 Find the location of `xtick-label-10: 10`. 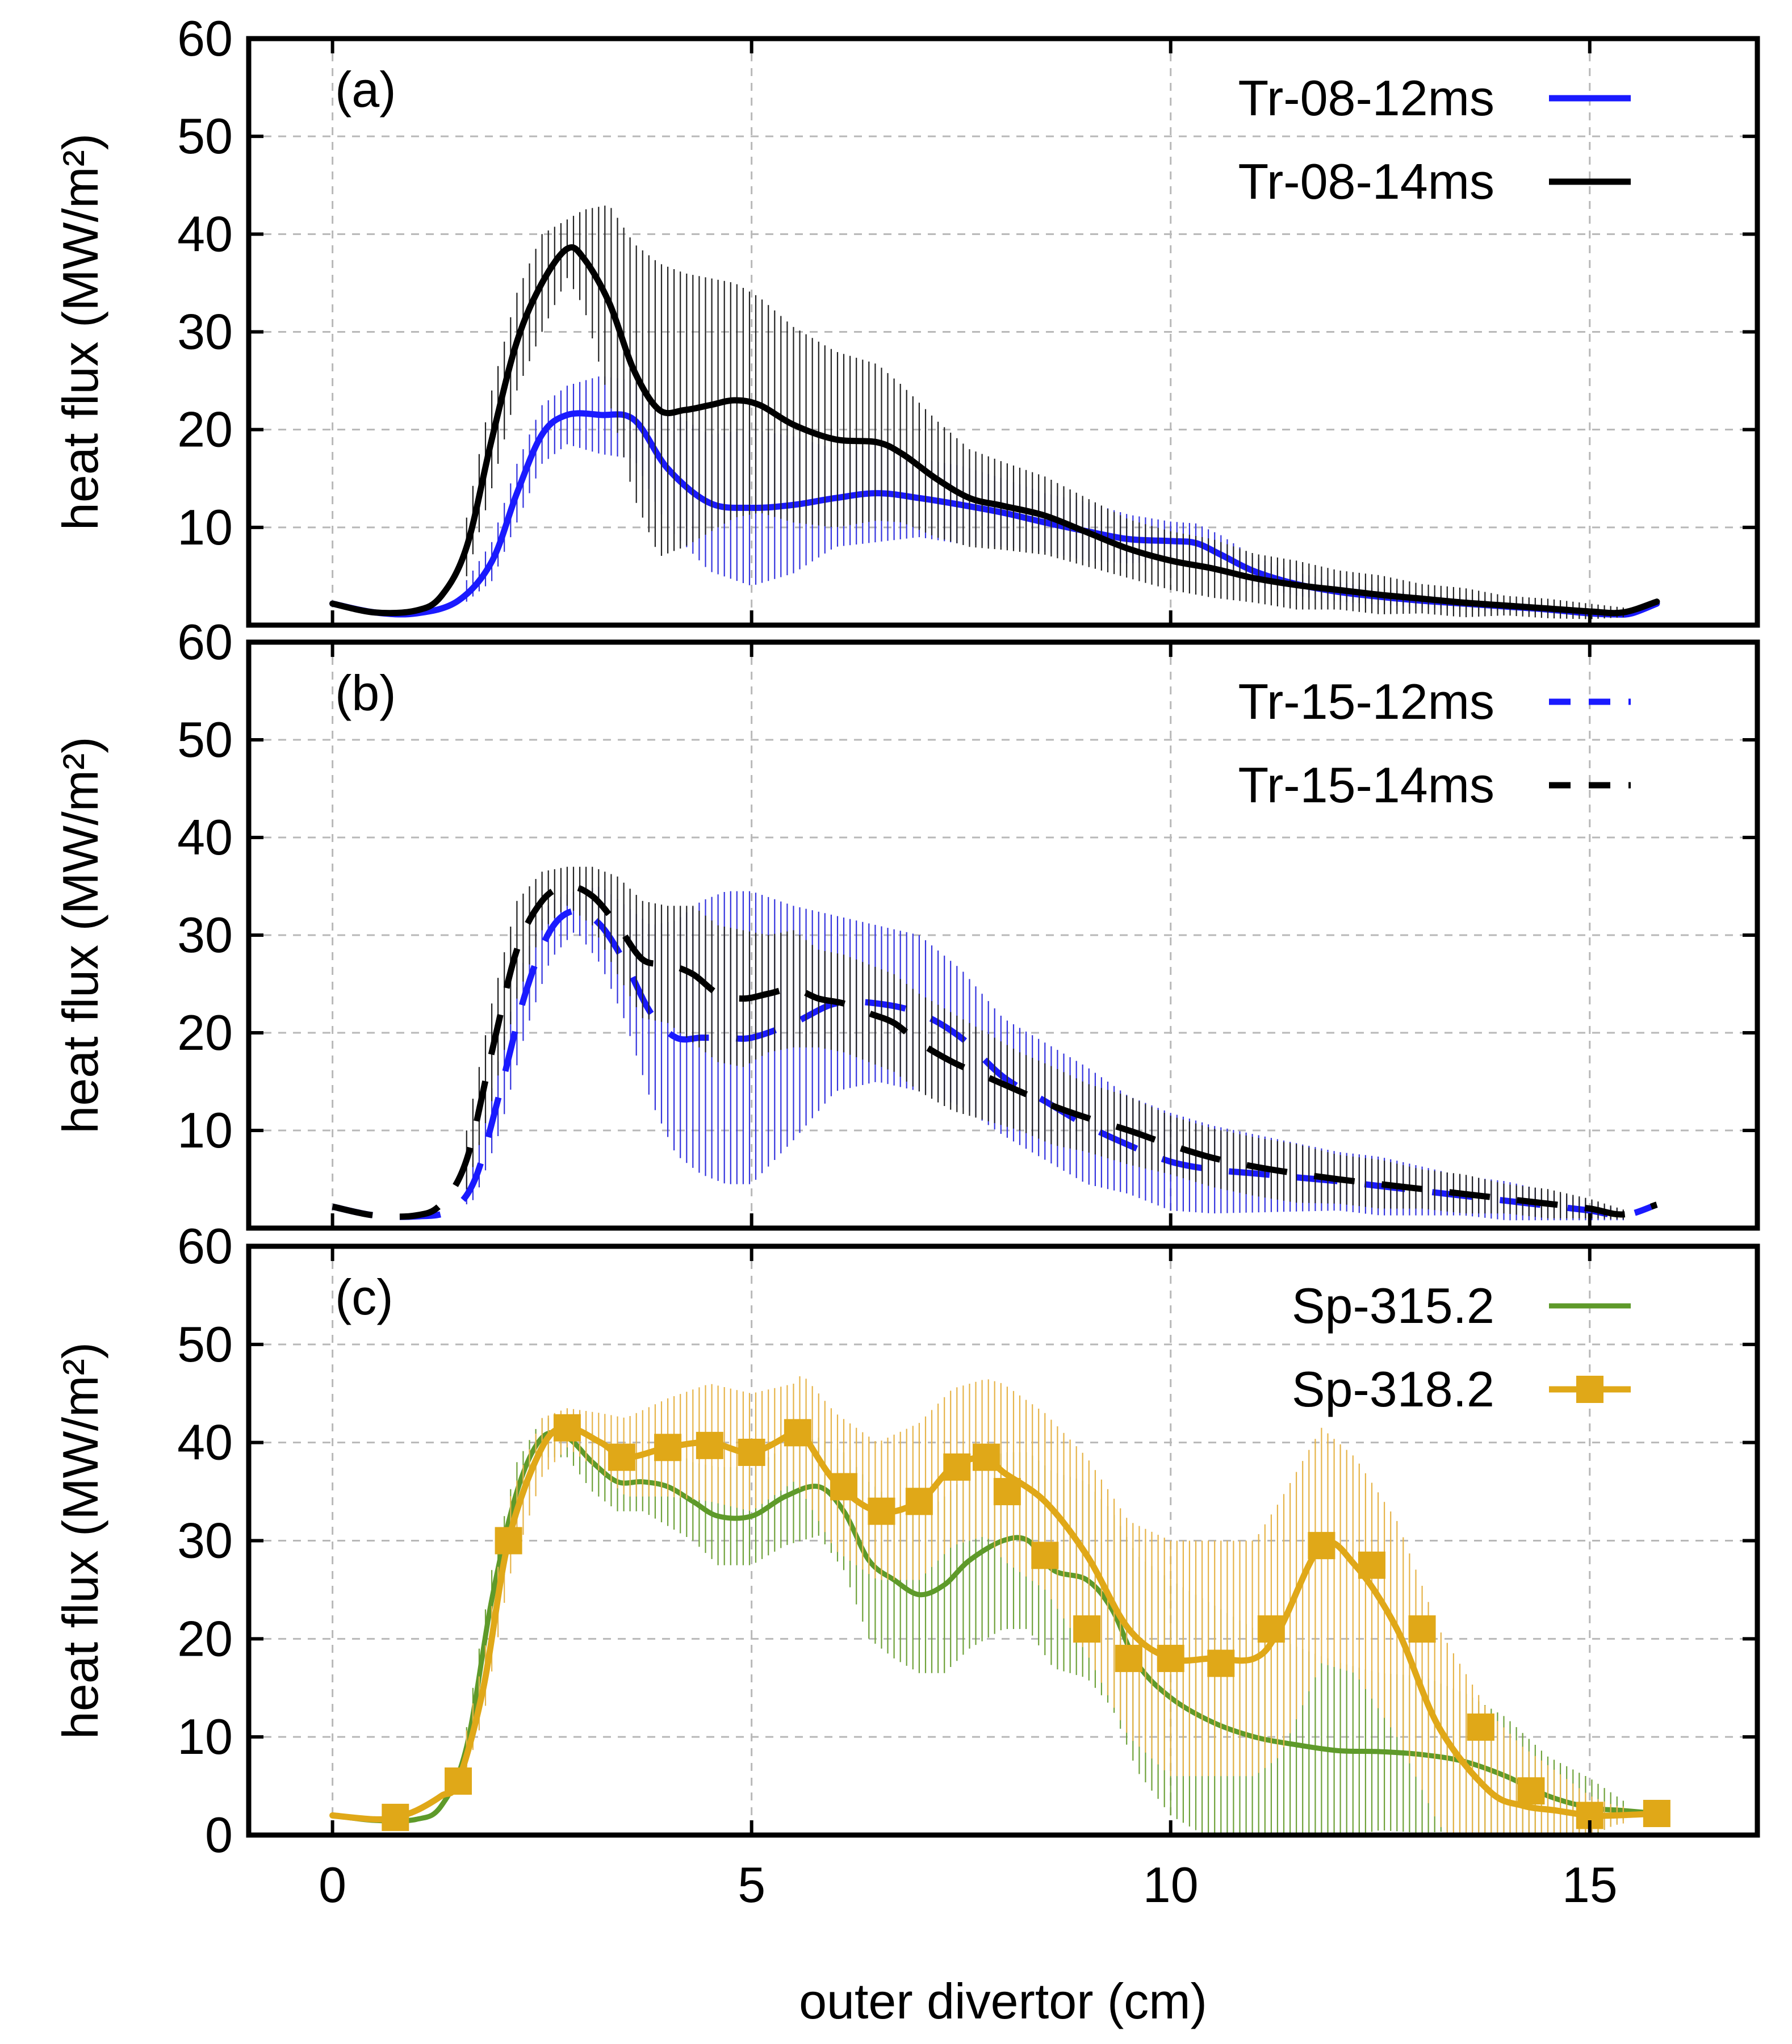

xtick-label-10: 10 is located at coordinates (1171, 1885).